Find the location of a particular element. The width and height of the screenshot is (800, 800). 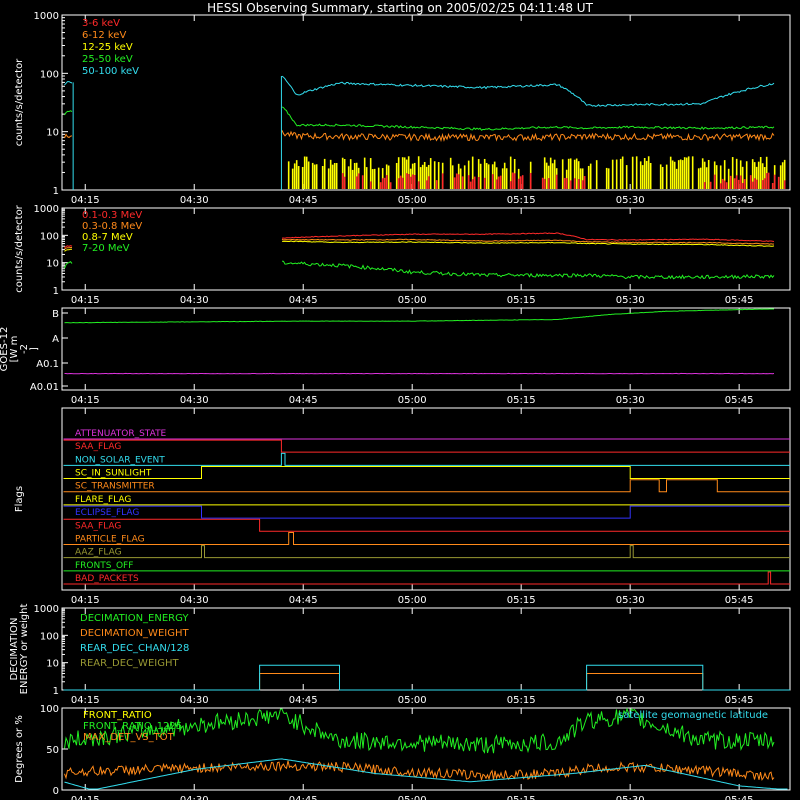

ratios-xtick-label: 05:30 is located at coordinates (630, 797).